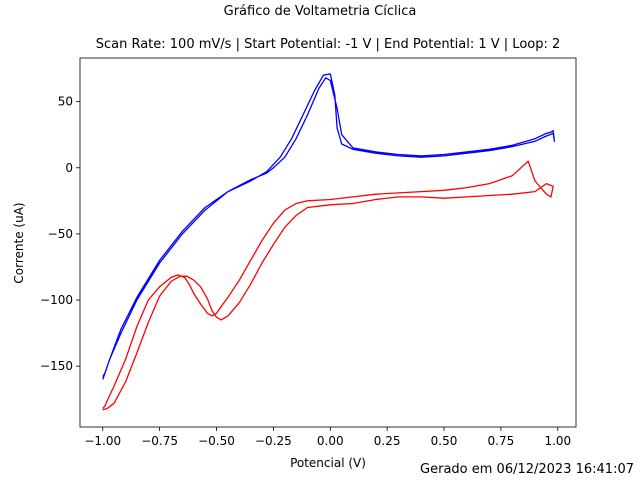 Image resolution: width=640 pixels, height=480 pixels. I want to click on x-tick-label: 0.50, so click(444, 441).